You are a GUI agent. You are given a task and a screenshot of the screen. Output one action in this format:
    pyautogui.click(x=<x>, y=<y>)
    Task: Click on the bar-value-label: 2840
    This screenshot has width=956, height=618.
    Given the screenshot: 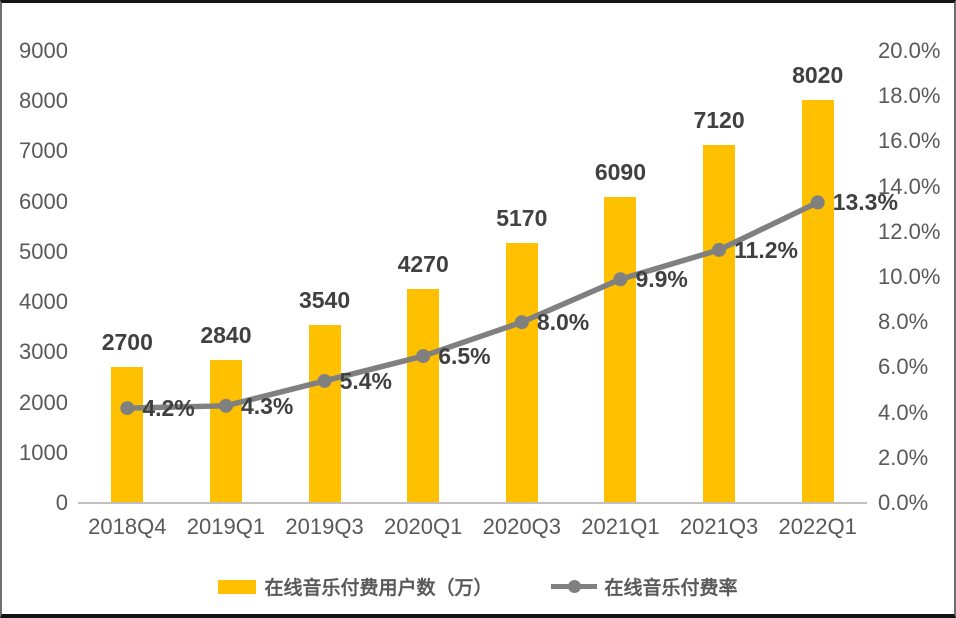 What is the action you would take?
    pyautogui.click(x=226, y=335)
    